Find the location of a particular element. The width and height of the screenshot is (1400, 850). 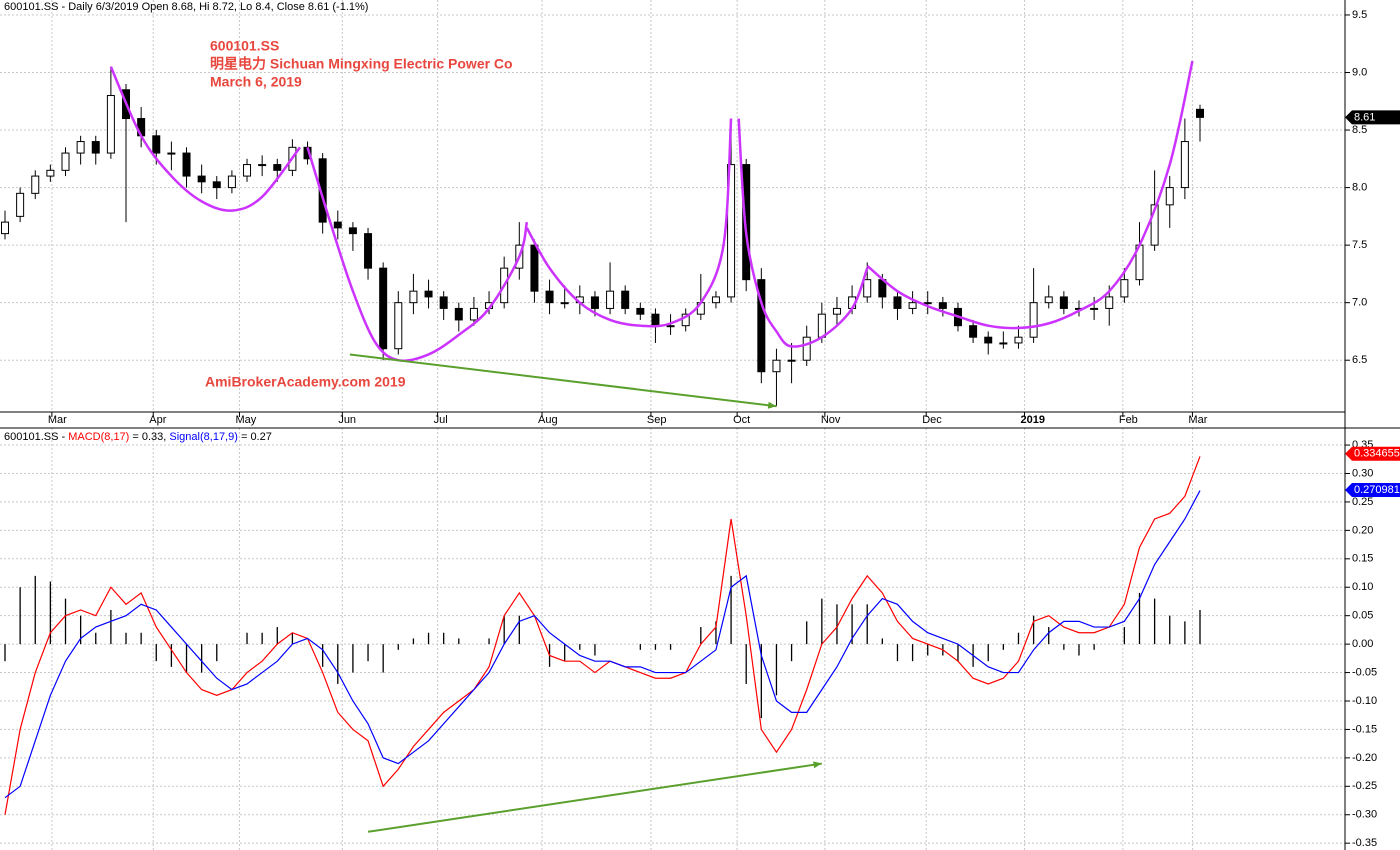

y-tick-label: 0.15 is located at coordinates (1362, 559).